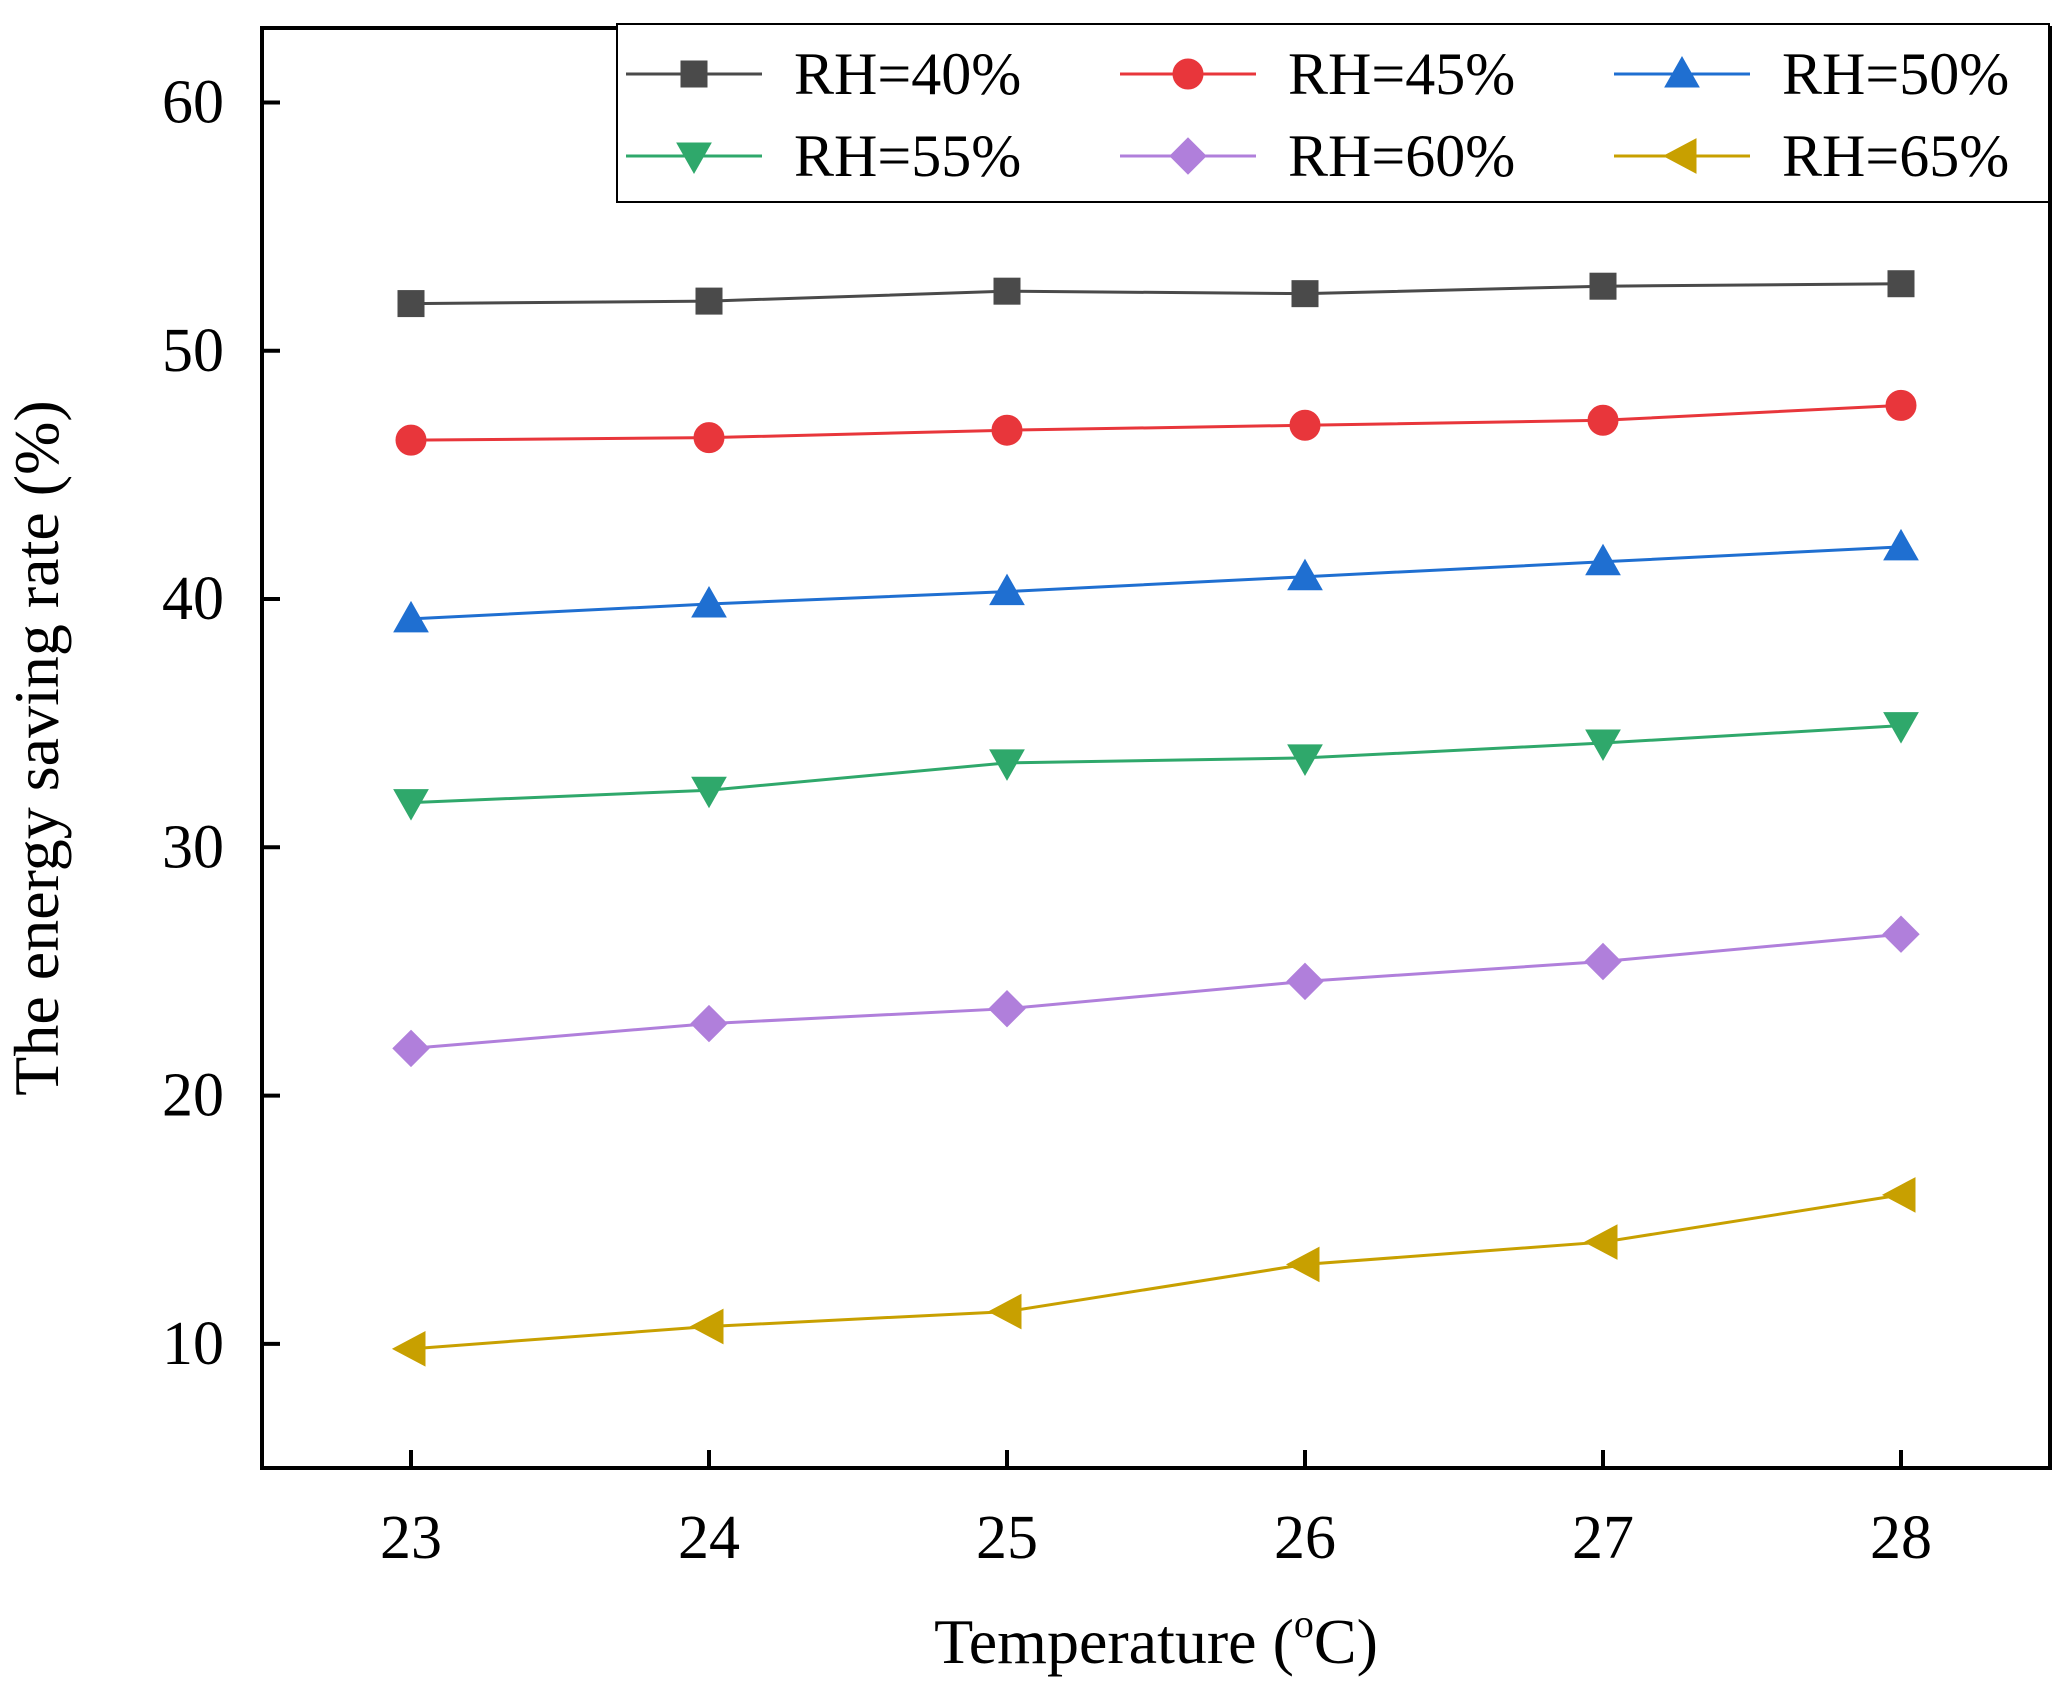 The height and width of the screenshot is (1697, 2068). I want to click on series-rh50, so click(1156, 580).